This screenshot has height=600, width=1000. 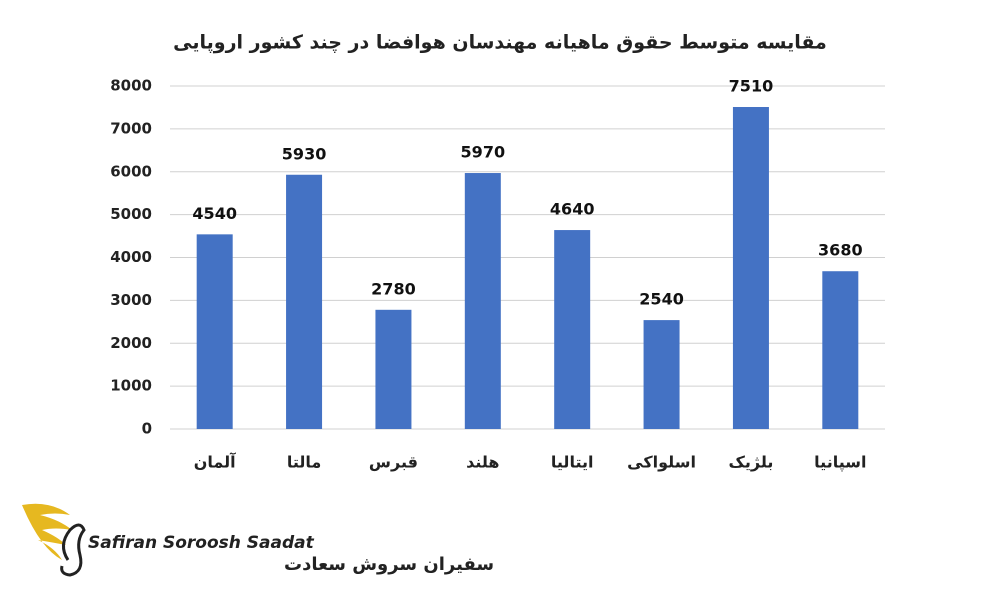 What do you see at coordinates (131, 171) in the screenshot?
I see `y-tick-label: 6000` at bounding box center [131, 171].